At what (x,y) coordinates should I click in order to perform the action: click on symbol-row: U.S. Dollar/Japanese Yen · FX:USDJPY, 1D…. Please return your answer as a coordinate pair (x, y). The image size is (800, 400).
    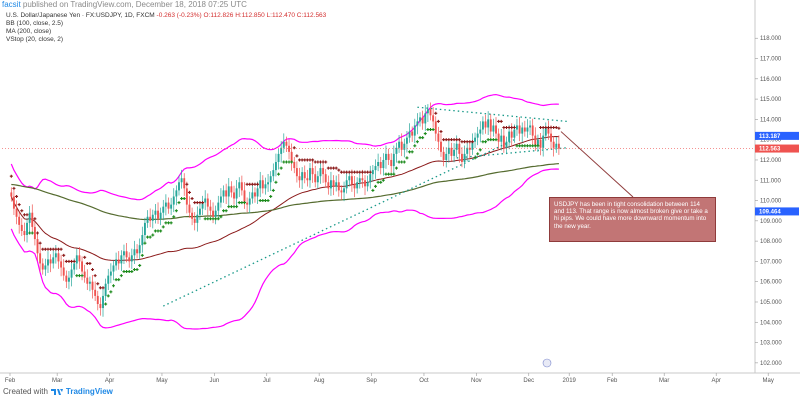
    Looking at the image, I should click on (166, 15).